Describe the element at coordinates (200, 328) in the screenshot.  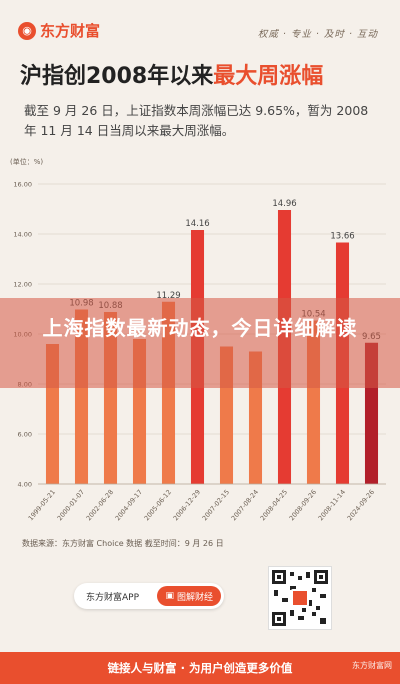
I see `overlay-headline: 上海指数最新动态，今日详细解读` at that location.